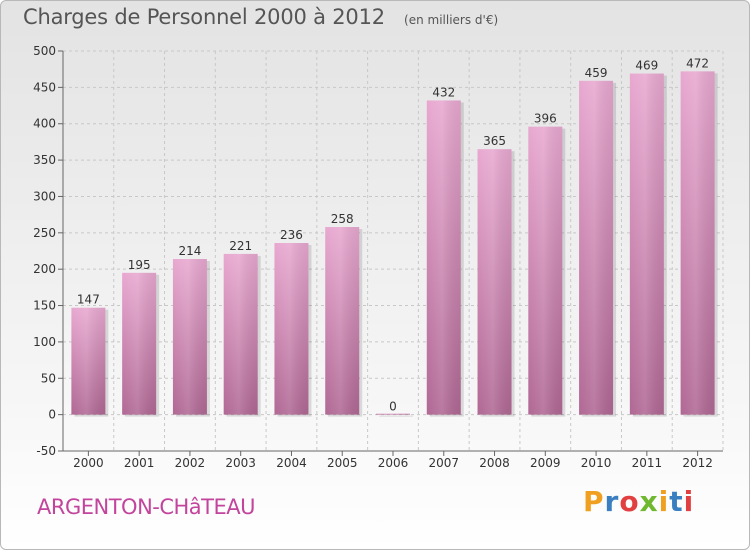  I want to click on data-label: 472, so click(697, 63).